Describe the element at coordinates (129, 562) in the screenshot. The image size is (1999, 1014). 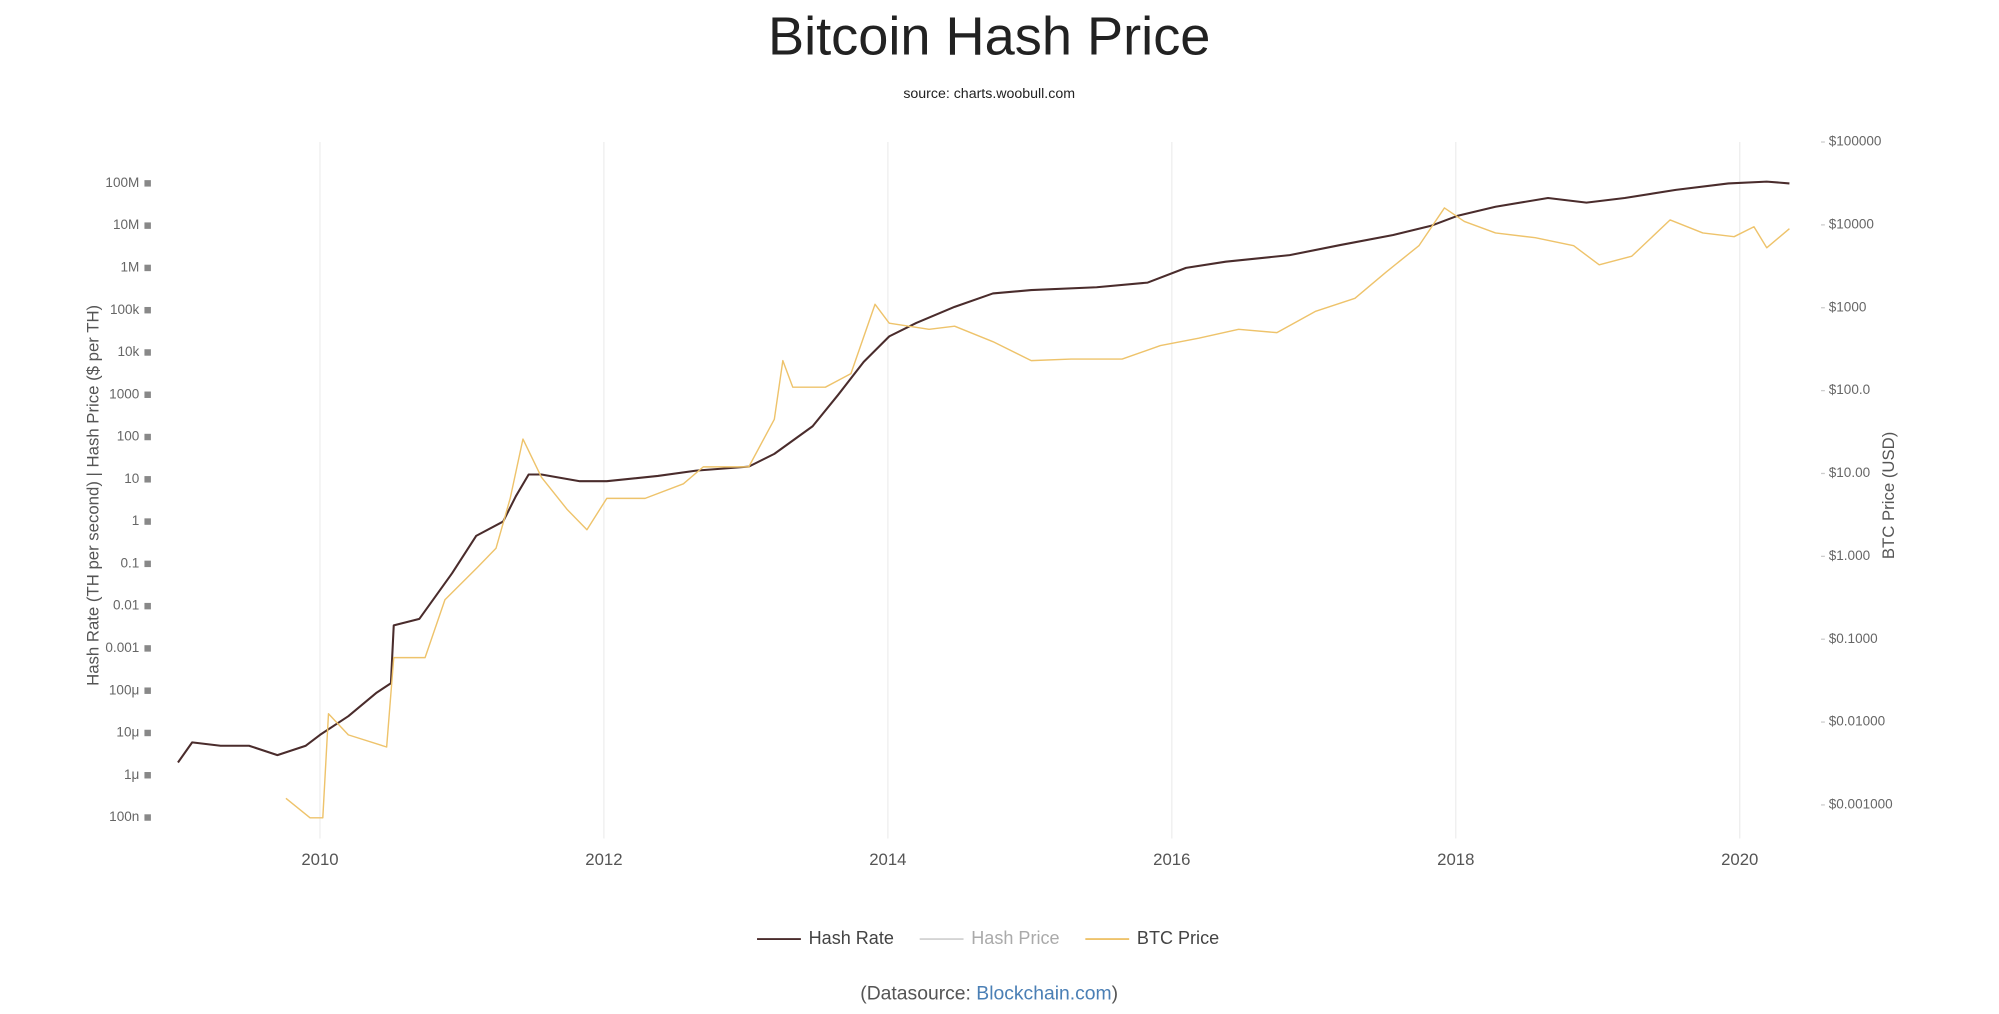
I see `y-tick-label: 0.1` at that location.